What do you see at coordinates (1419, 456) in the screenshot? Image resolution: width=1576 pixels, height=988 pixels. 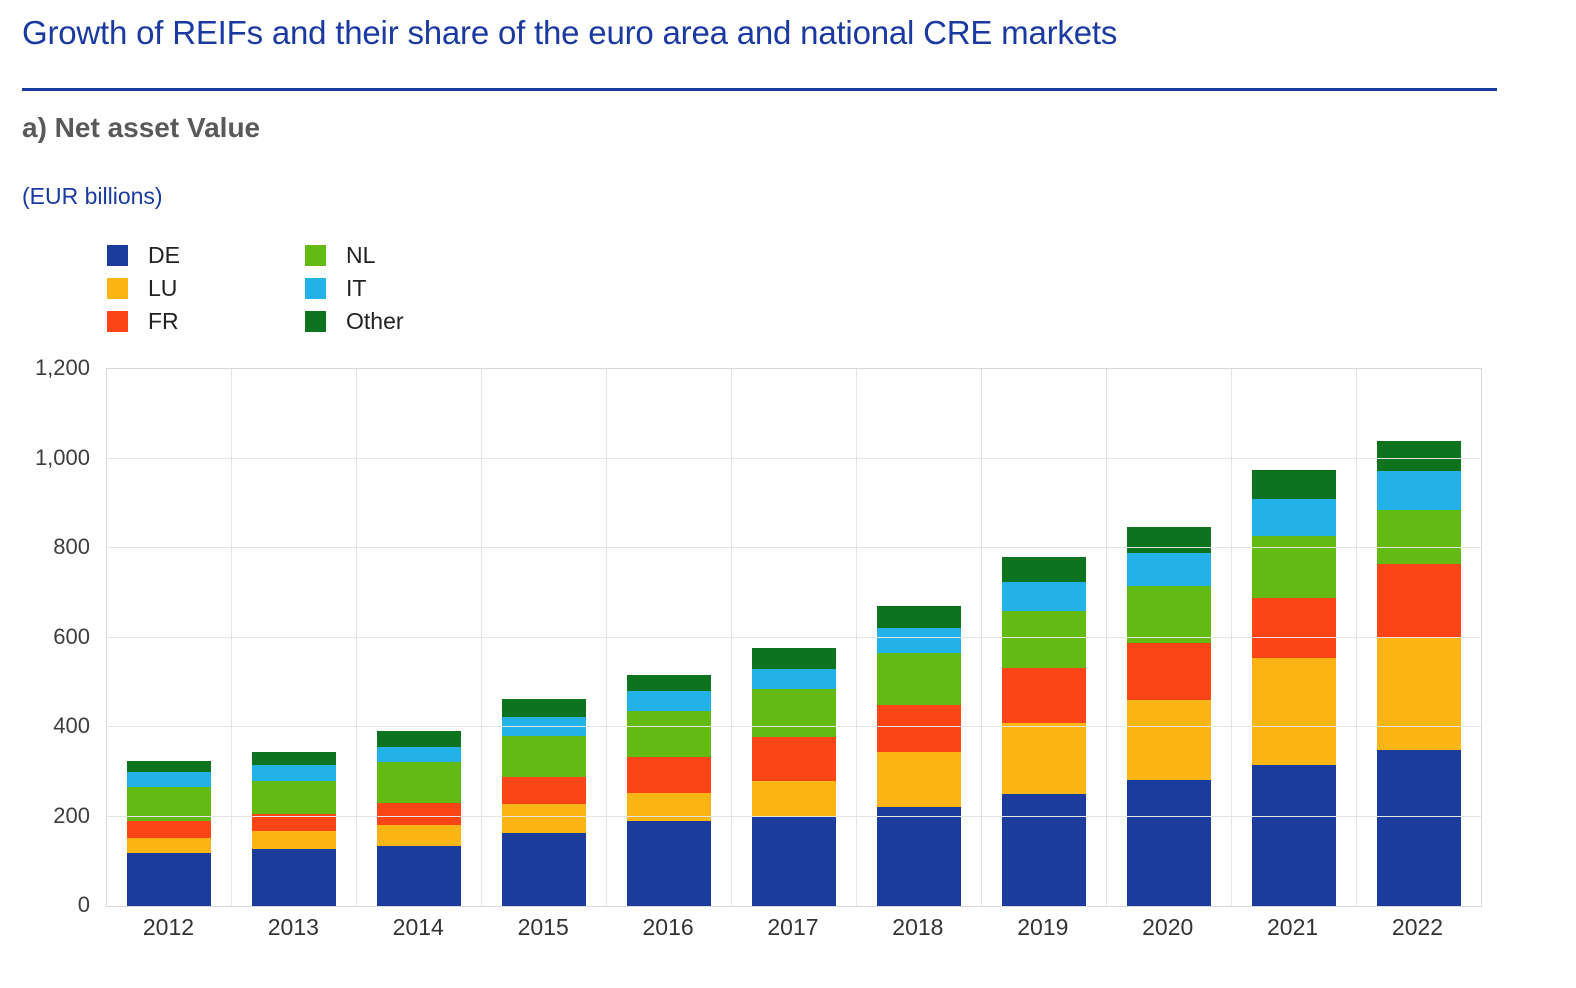 I see `bar-segment-other-2022` at bounding box center [1419, 456].